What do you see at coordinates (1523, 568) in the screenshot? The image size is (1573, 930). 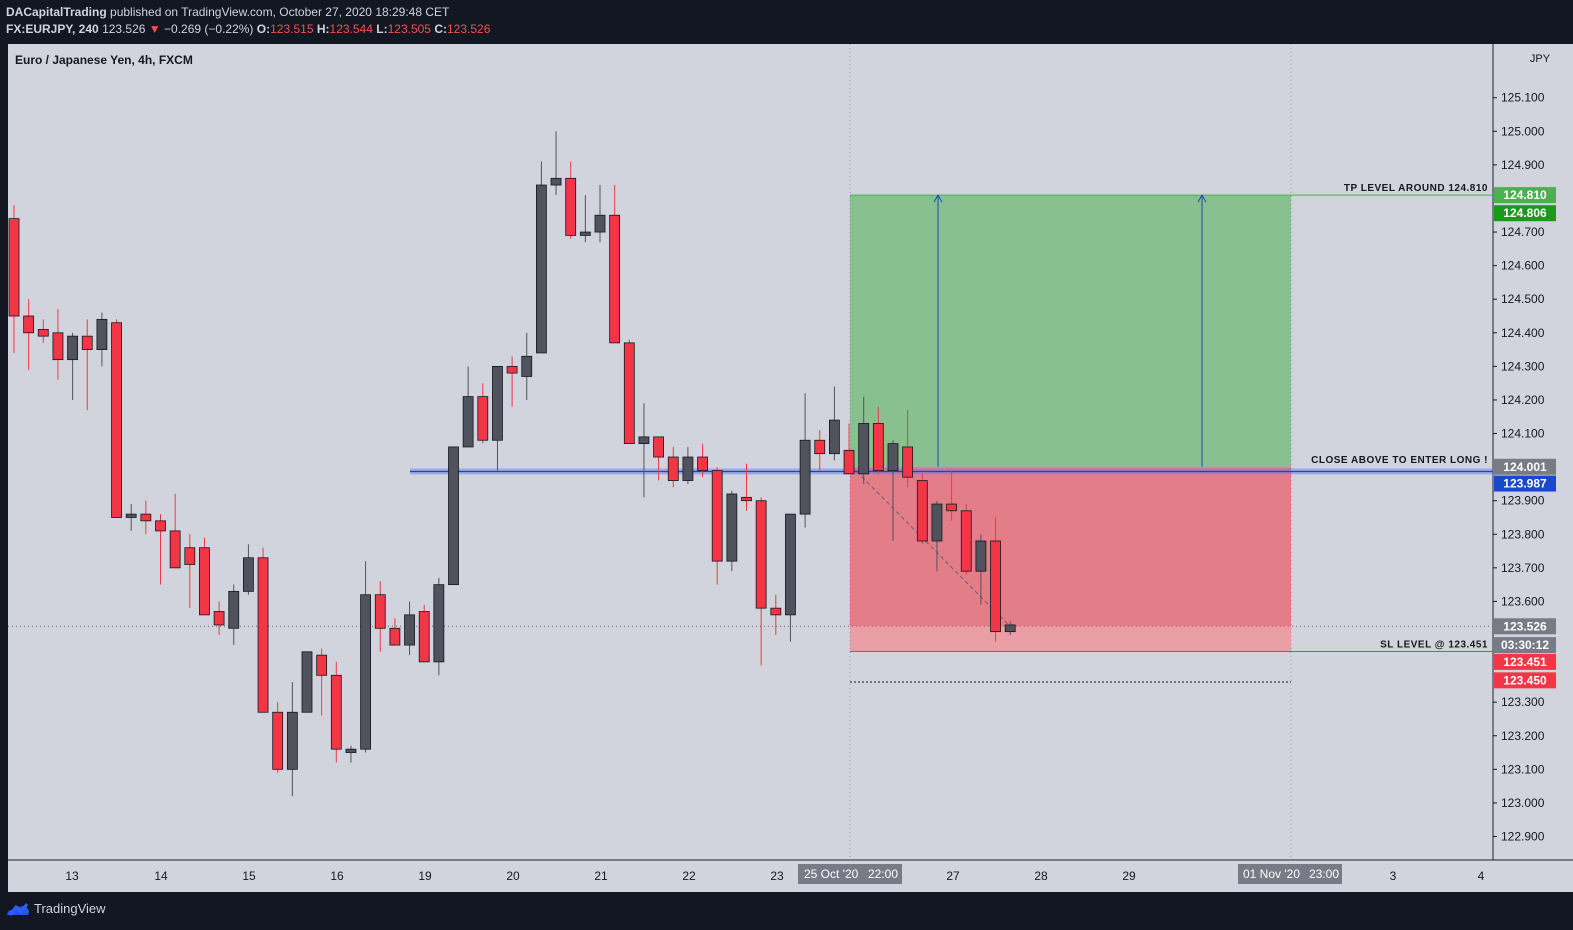 I see `y-tick-label: 123.700` at bounding box center [1523, 568].